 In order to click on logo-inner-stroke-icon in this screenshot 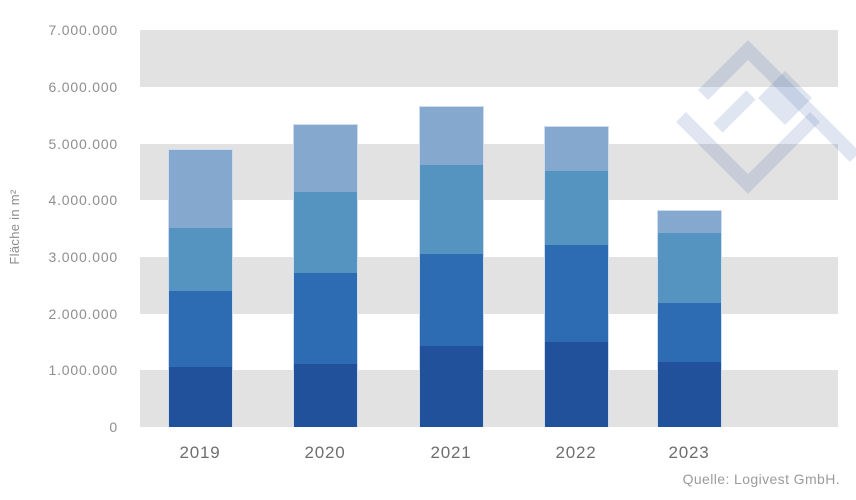, I will do `click(734, 111)`.